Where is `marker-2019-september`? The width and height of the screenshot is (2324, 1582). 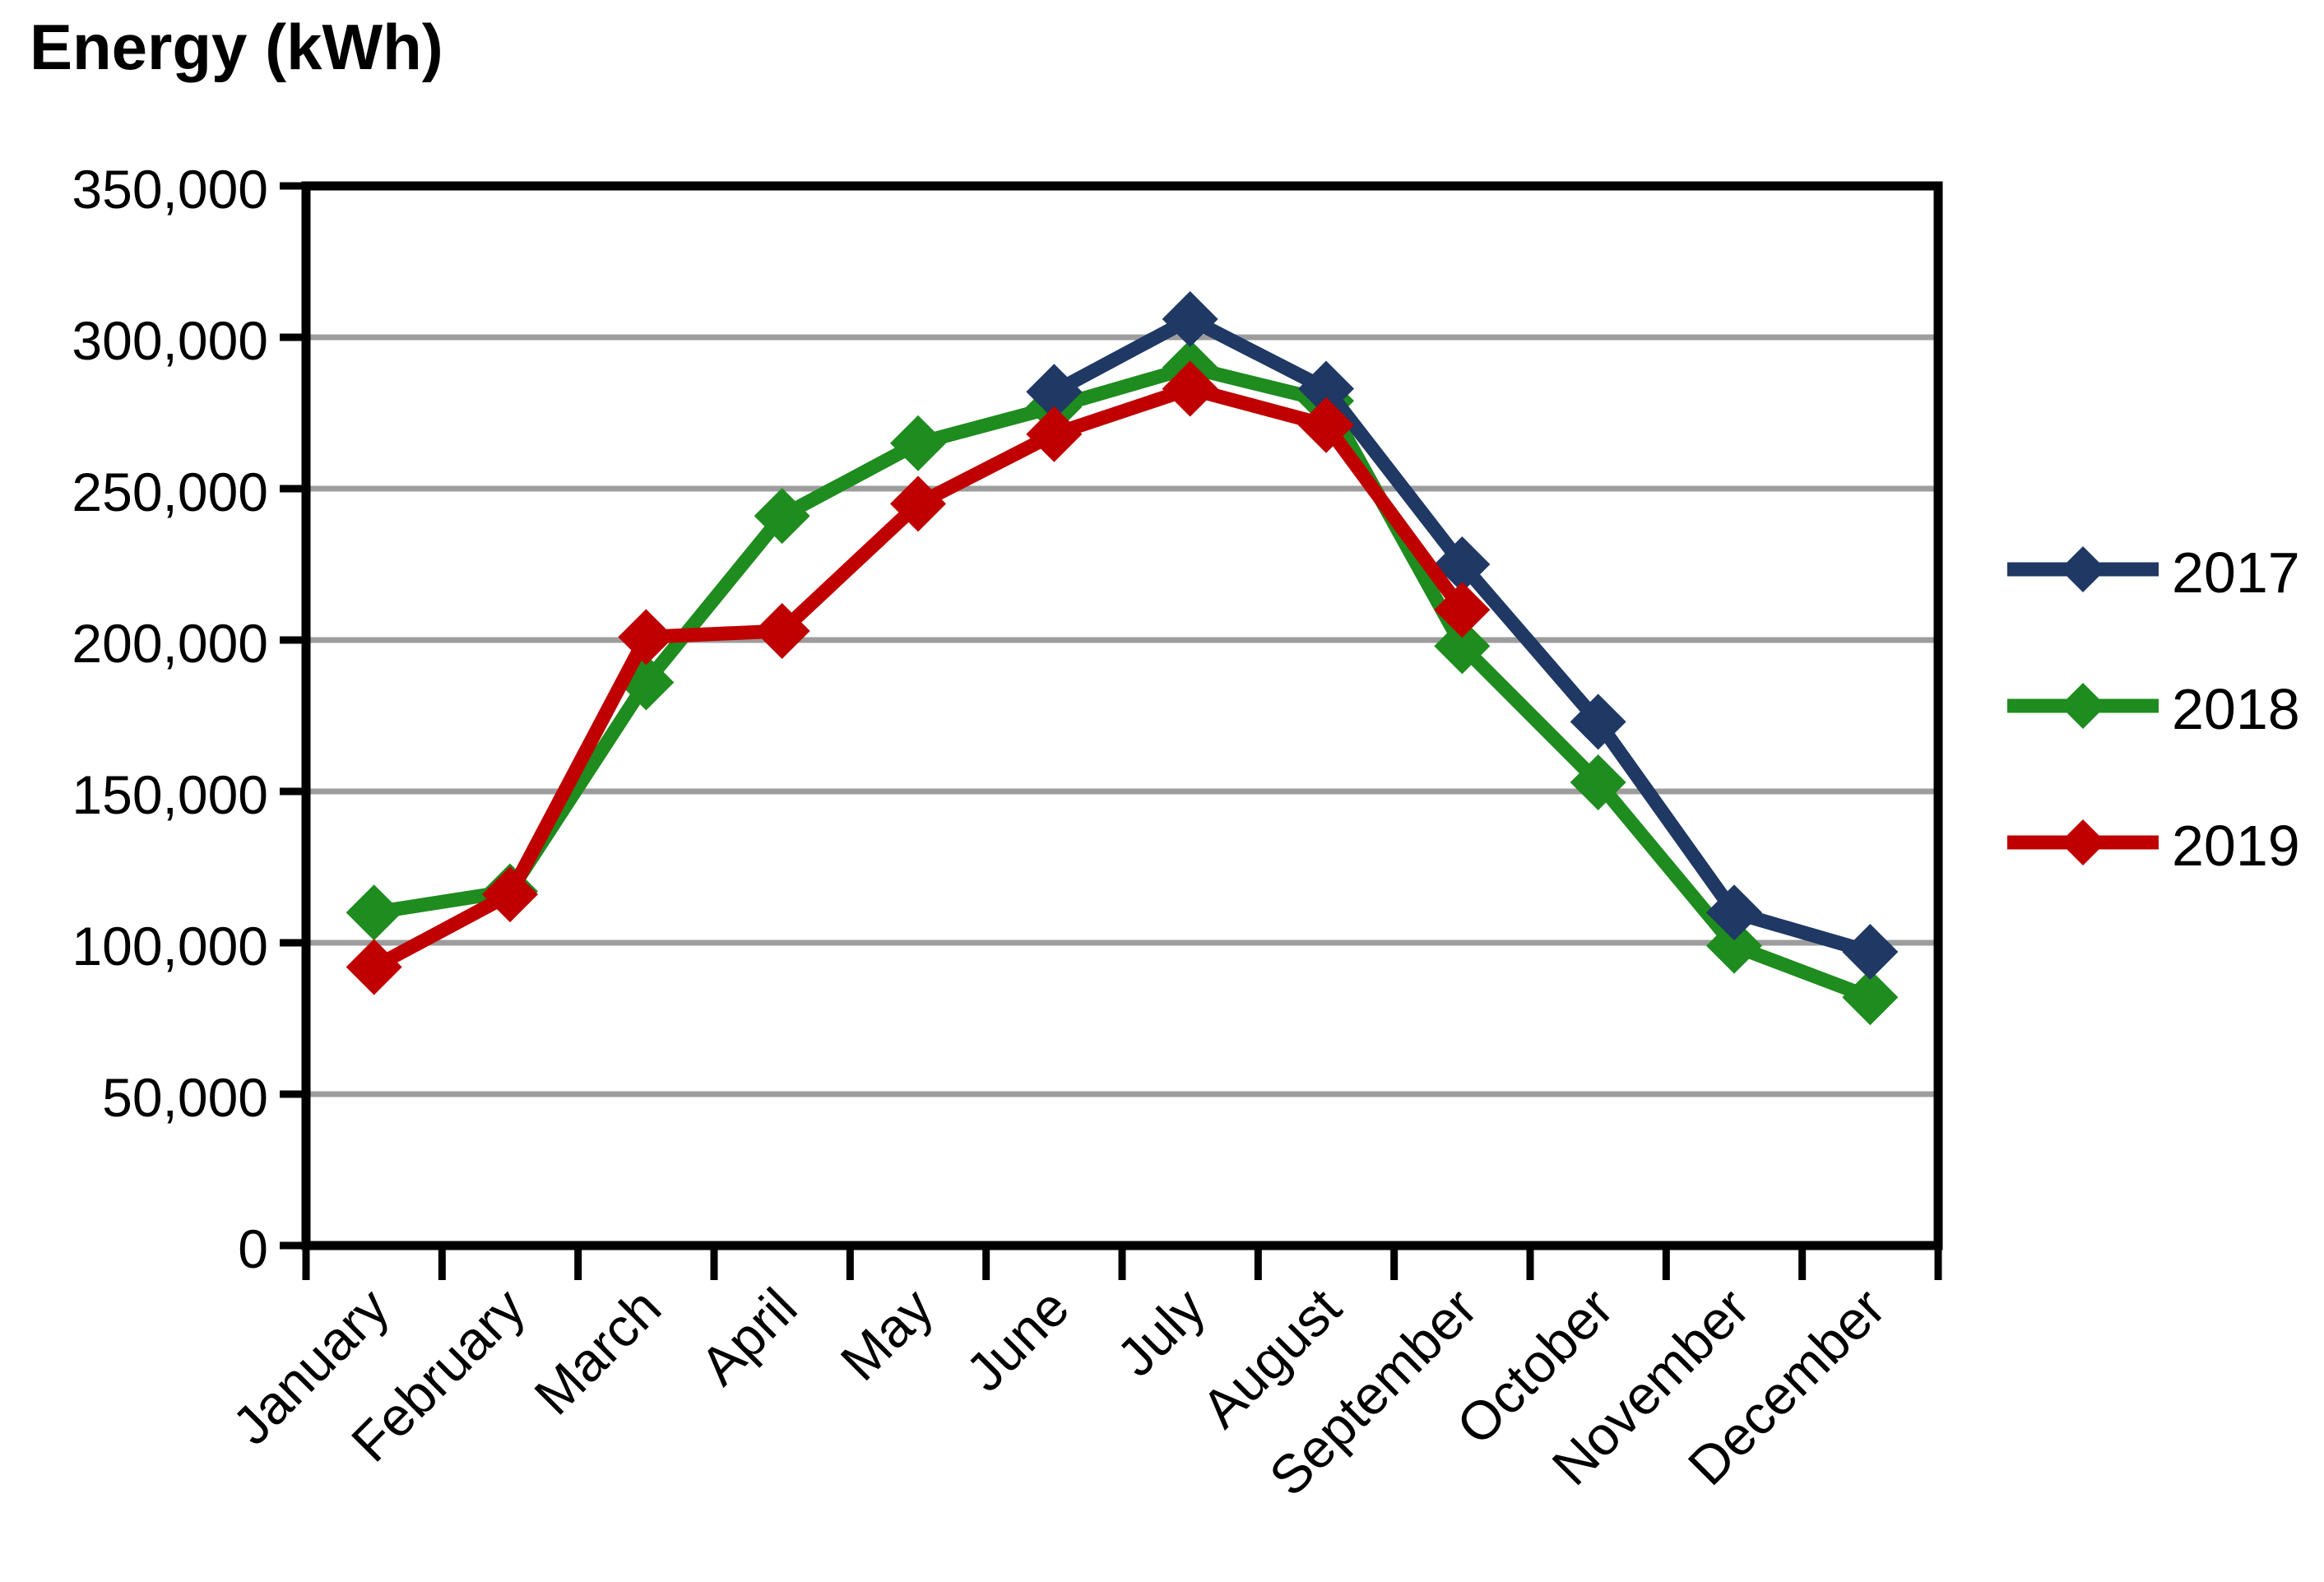
marker-2019-september is located at coordinates (1462, 610).